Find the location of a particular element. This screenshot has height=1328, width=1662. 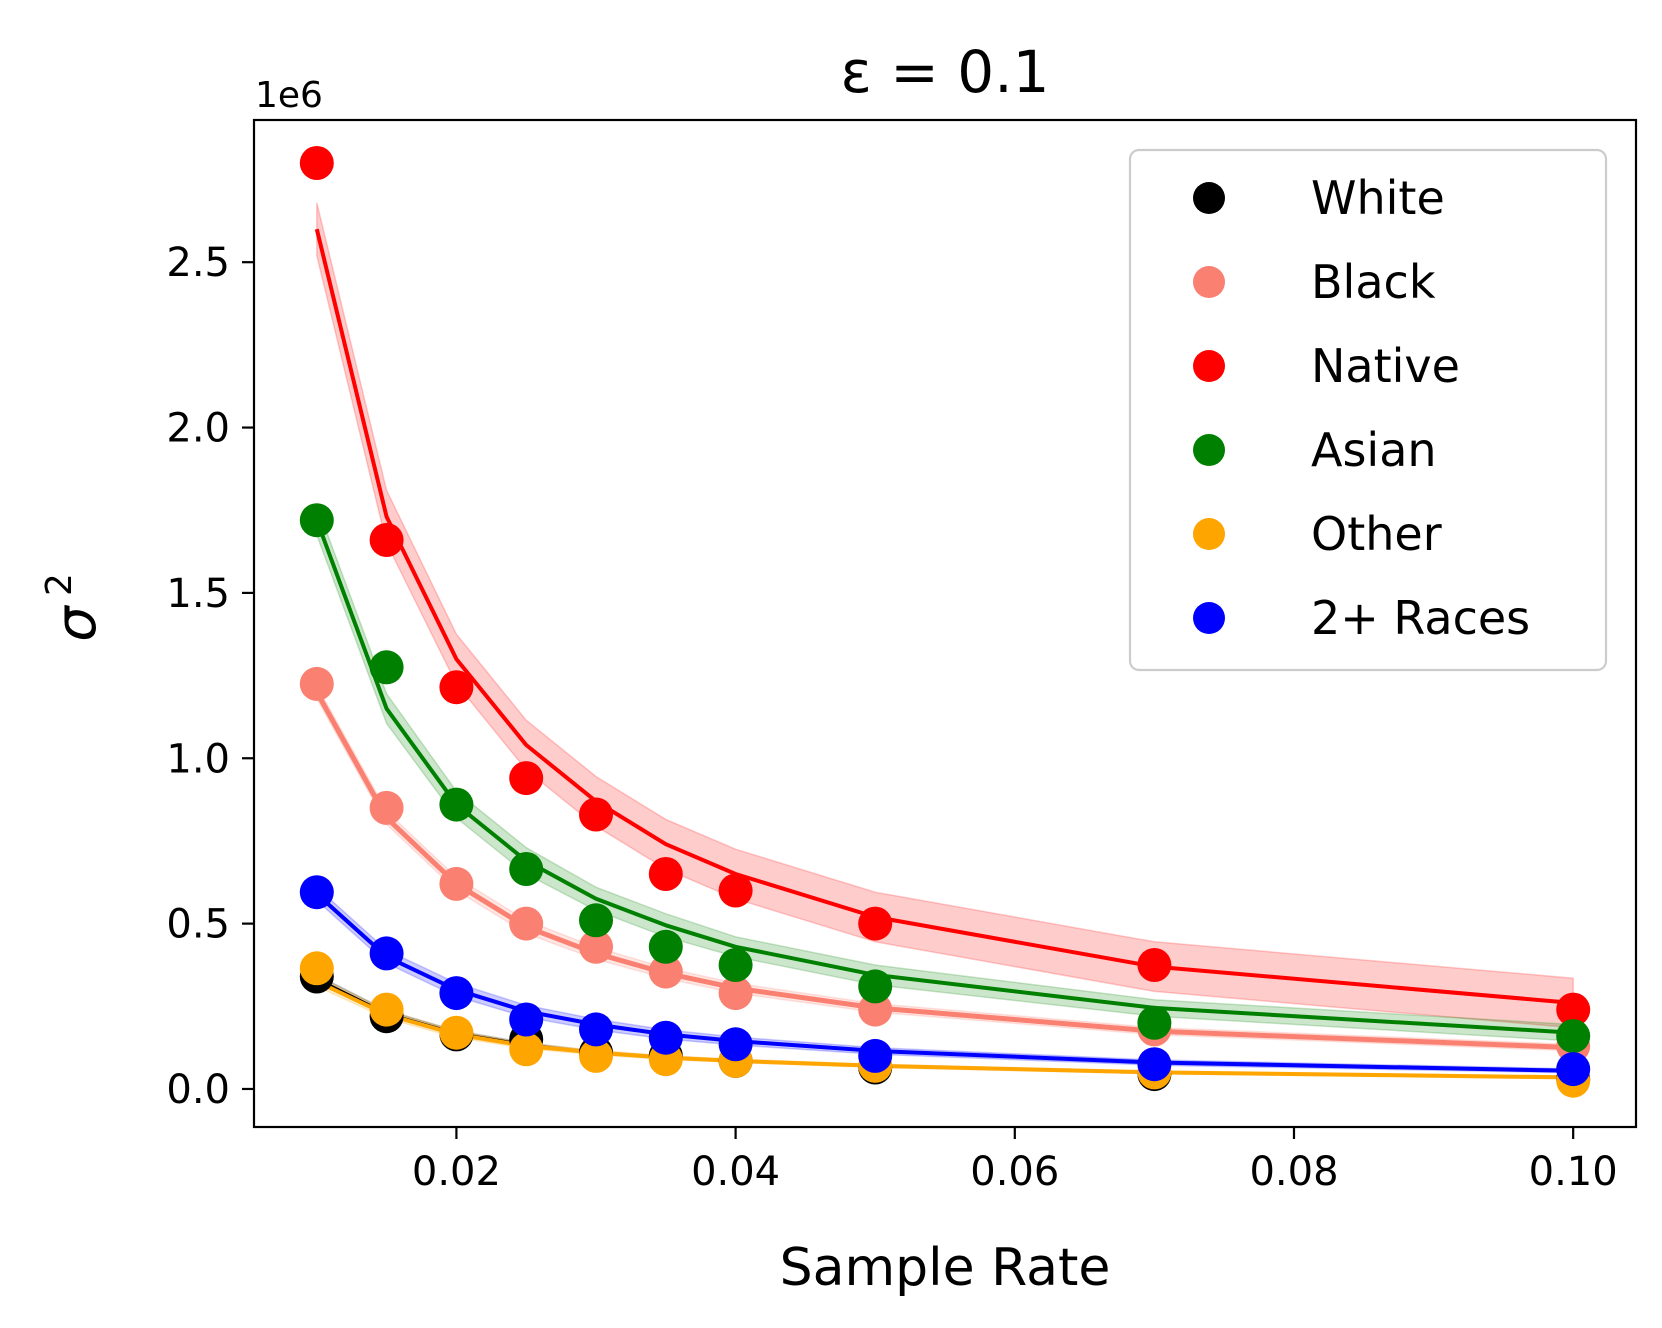

chart-title: ε = 0.1 is located at coordinates (944, 72).